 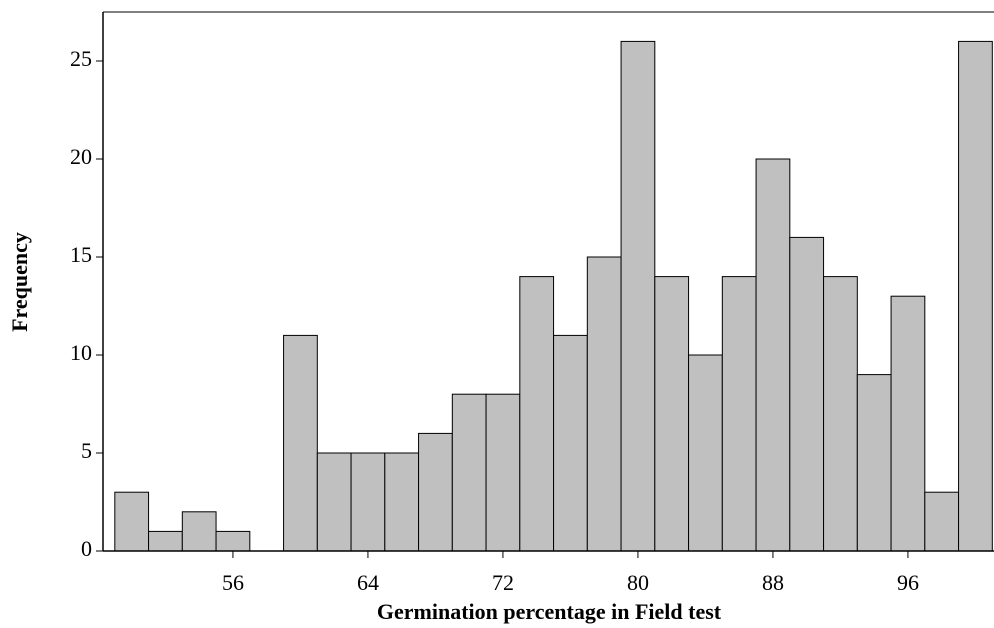 What do you see at coordinates (81, 254) in the screenshot?
I see `y-tick-label: 15` at bounding box center [81, 254].